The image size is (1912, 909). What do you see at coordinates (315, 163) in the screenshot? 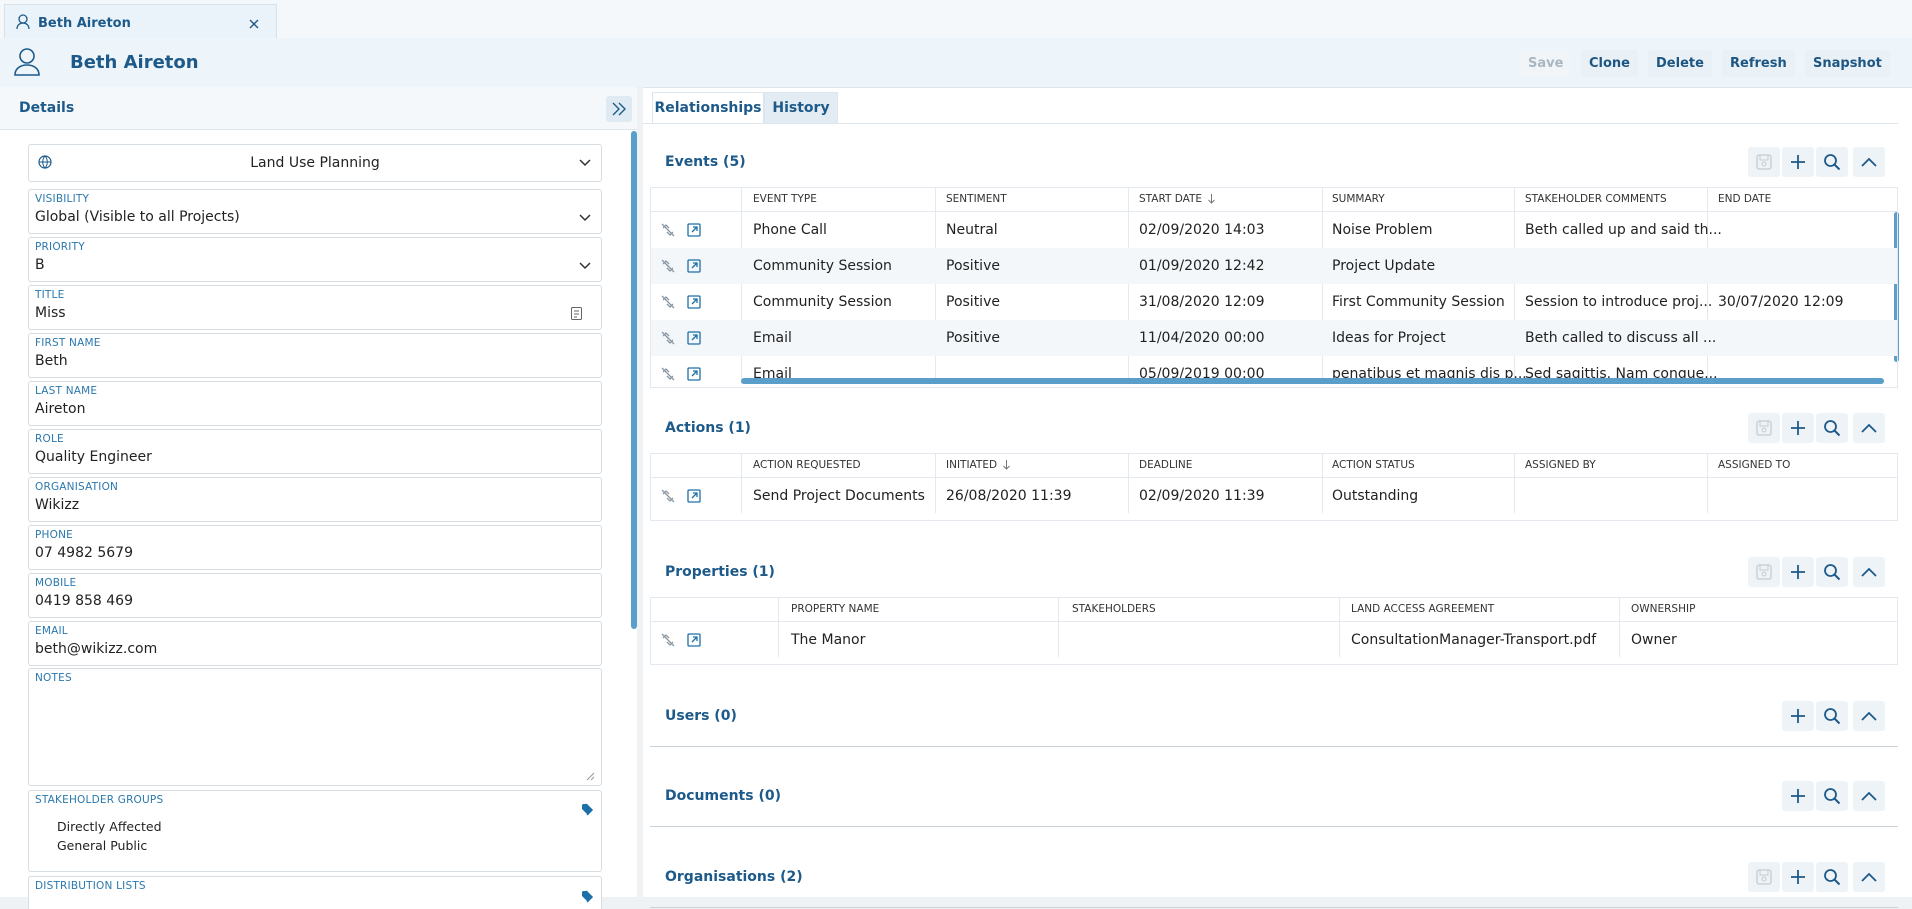
I see `project-select` at bounding box center [315, 163].